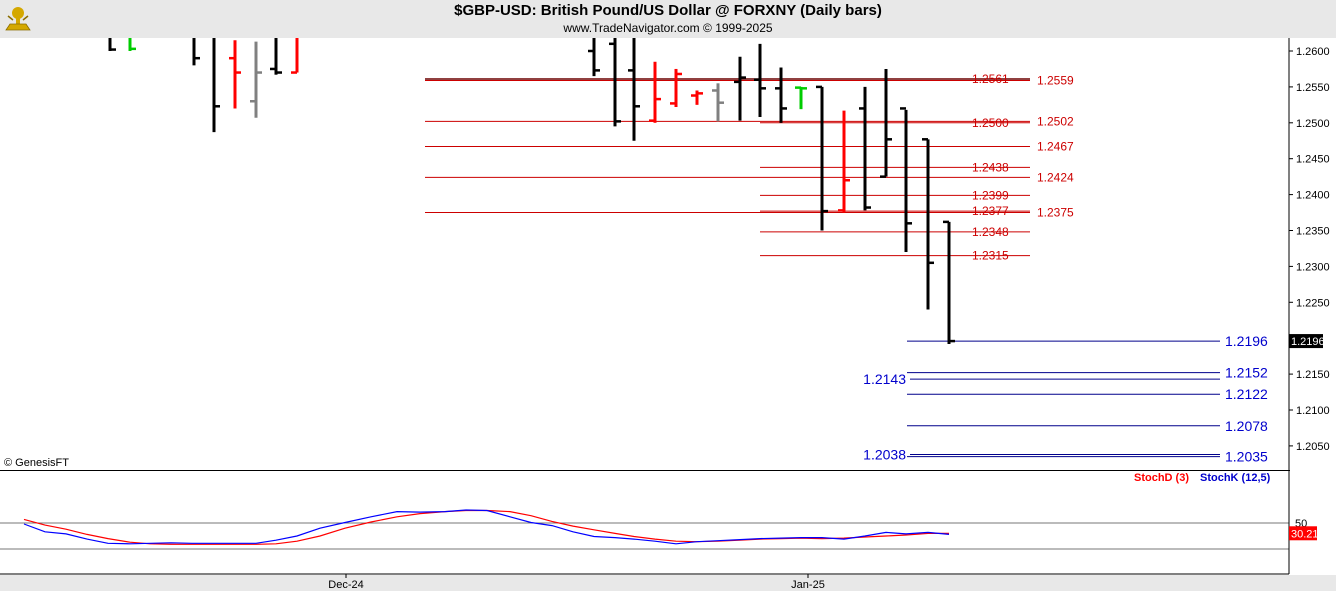 This screenshot has height=591, width=1336. I want to click on resistance-label: 1.2315, so click(990, 256).